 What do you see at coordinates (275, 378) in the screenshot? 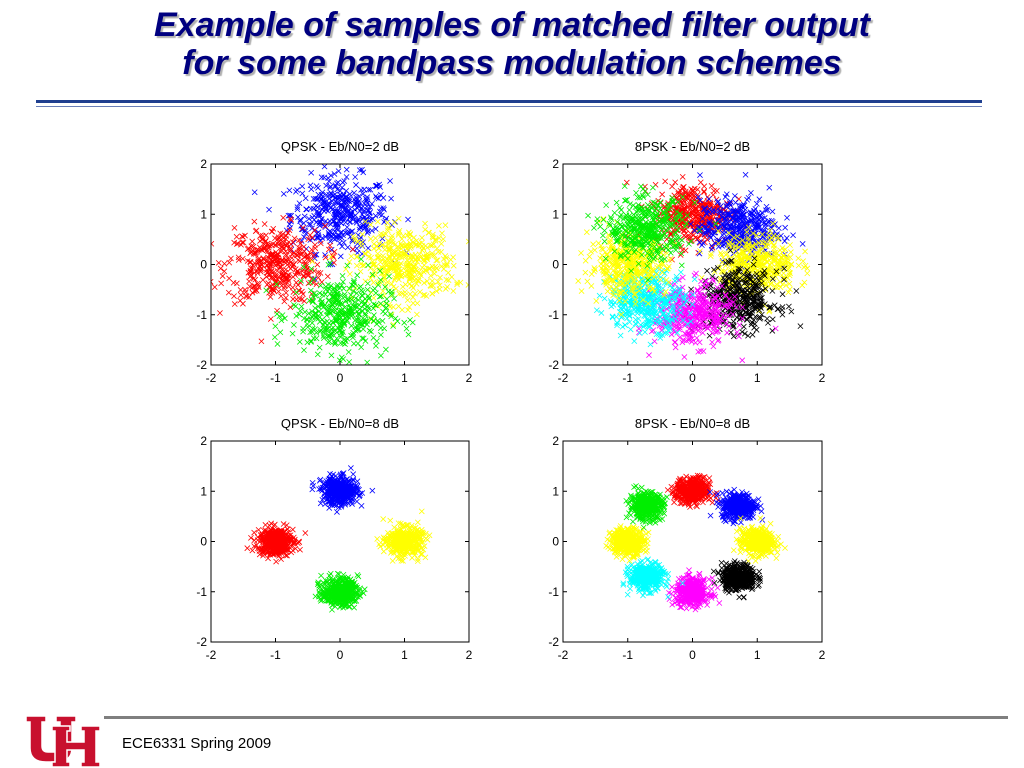
I see `x-tick-label: -1` at bounding box center [275, 378].